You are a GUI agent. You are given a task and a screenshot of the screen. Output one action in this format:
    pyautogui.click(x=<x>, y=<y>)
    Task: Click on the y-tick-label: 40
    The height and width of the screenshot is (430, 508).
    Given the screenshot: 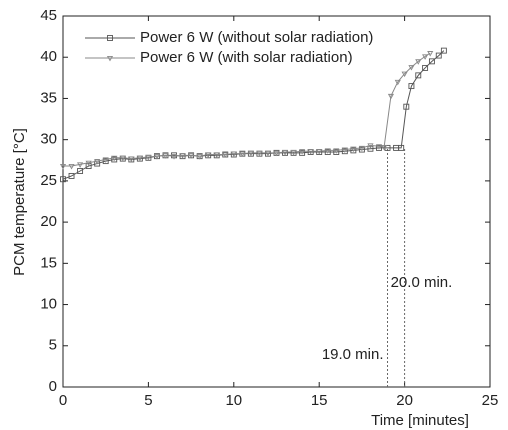 What is the action you would take?
    pyautogui.click(x=48, y=56)
    